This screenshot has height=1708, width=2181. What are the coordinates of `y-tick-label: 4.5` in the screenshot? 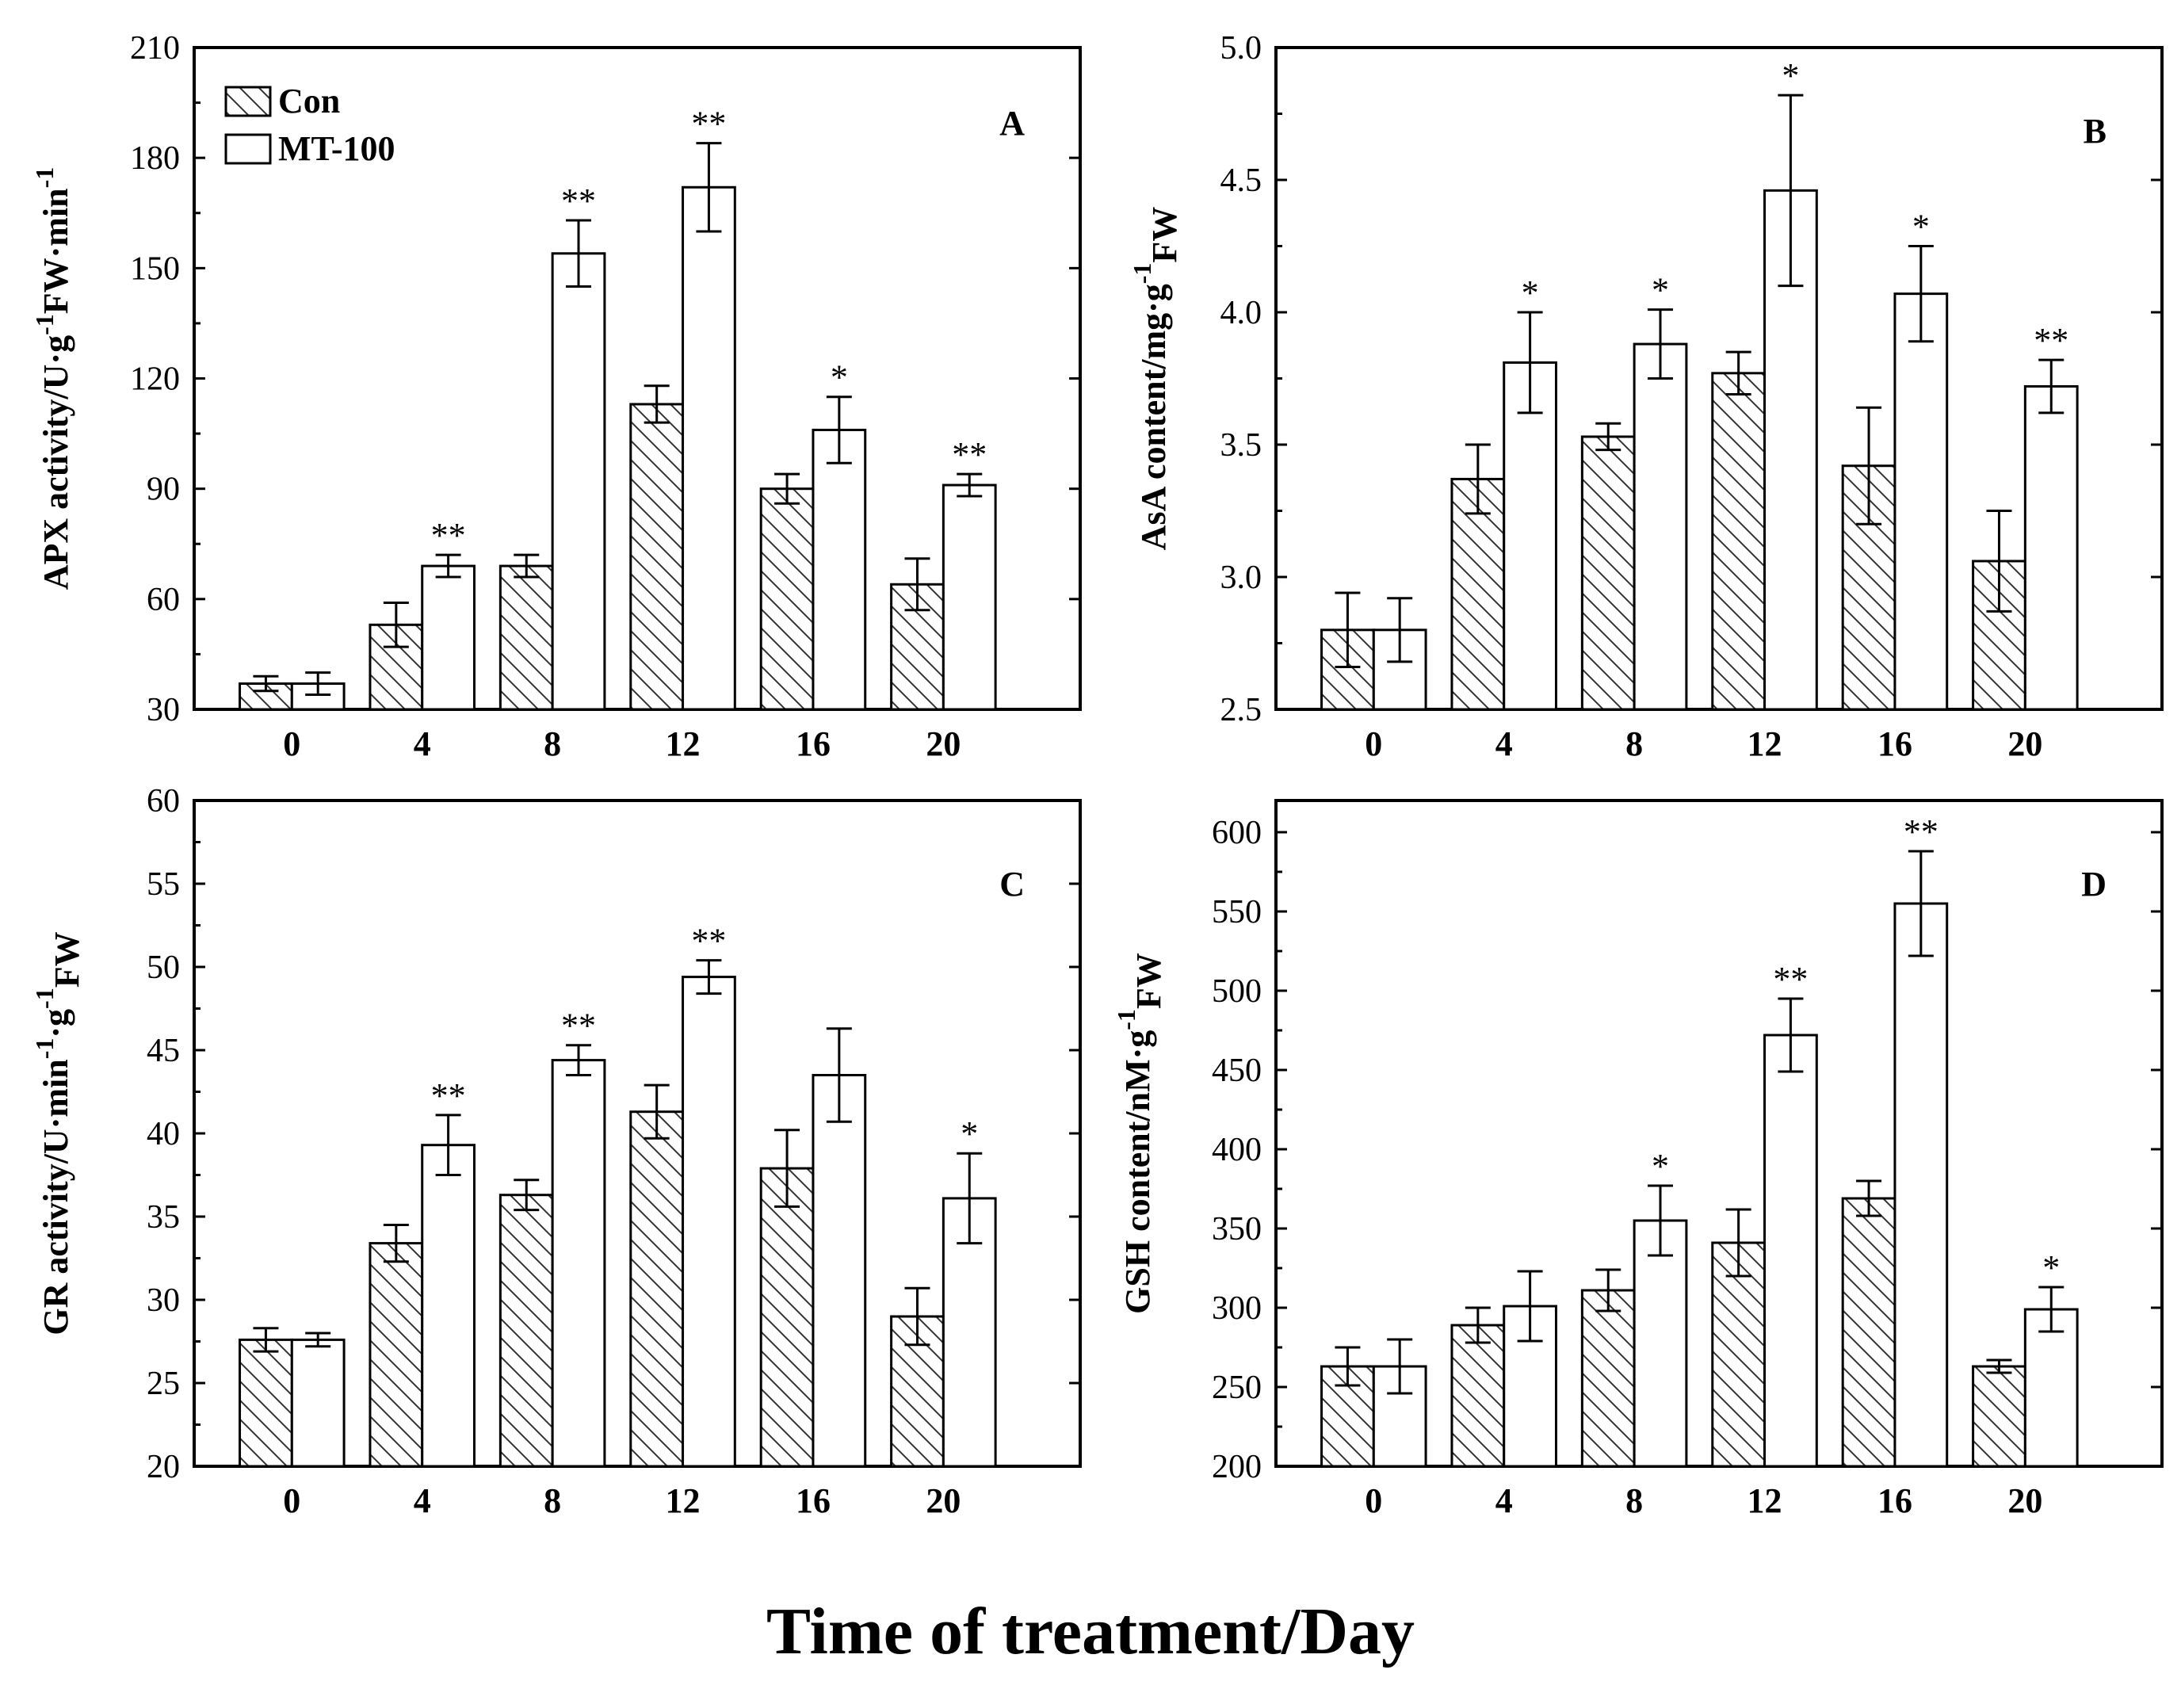 It's located at (1241, 180).